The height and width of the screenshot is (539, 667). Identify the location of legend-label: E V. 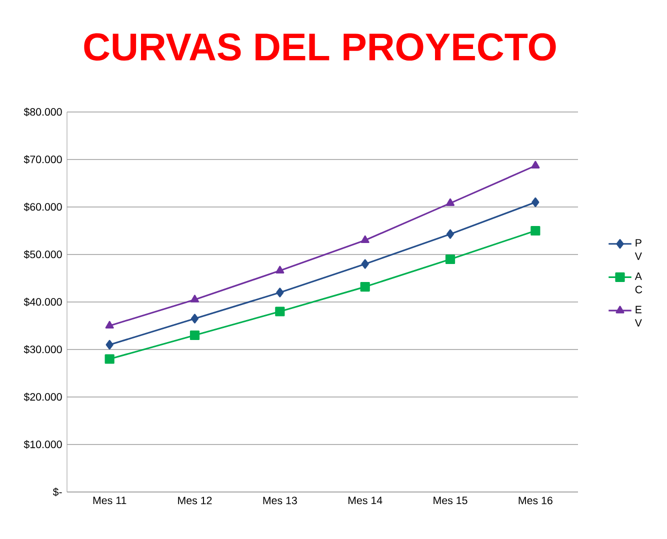
(638, 316).